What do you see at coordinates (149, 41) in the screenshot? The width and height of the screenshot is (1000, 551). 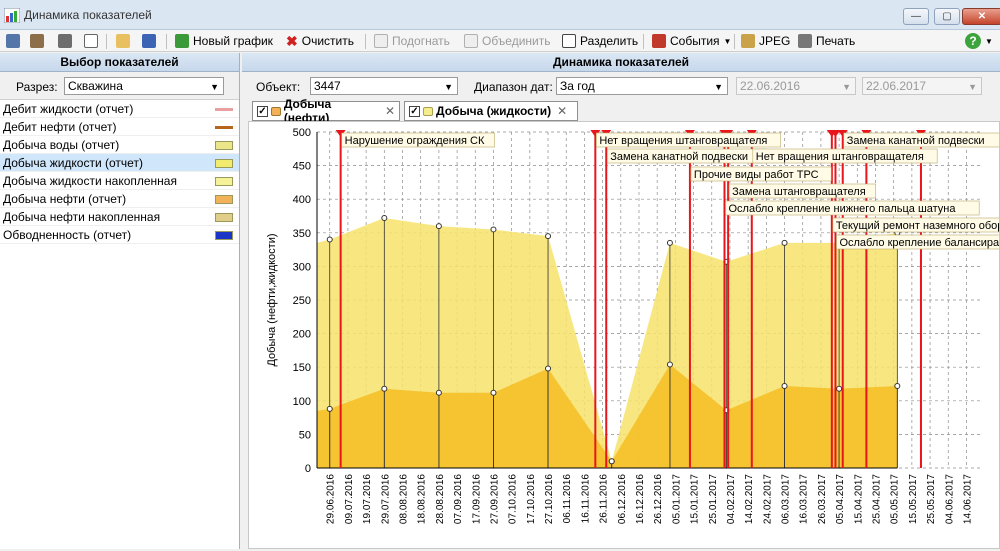 I see `save-button` at bounding box center [149, 41].